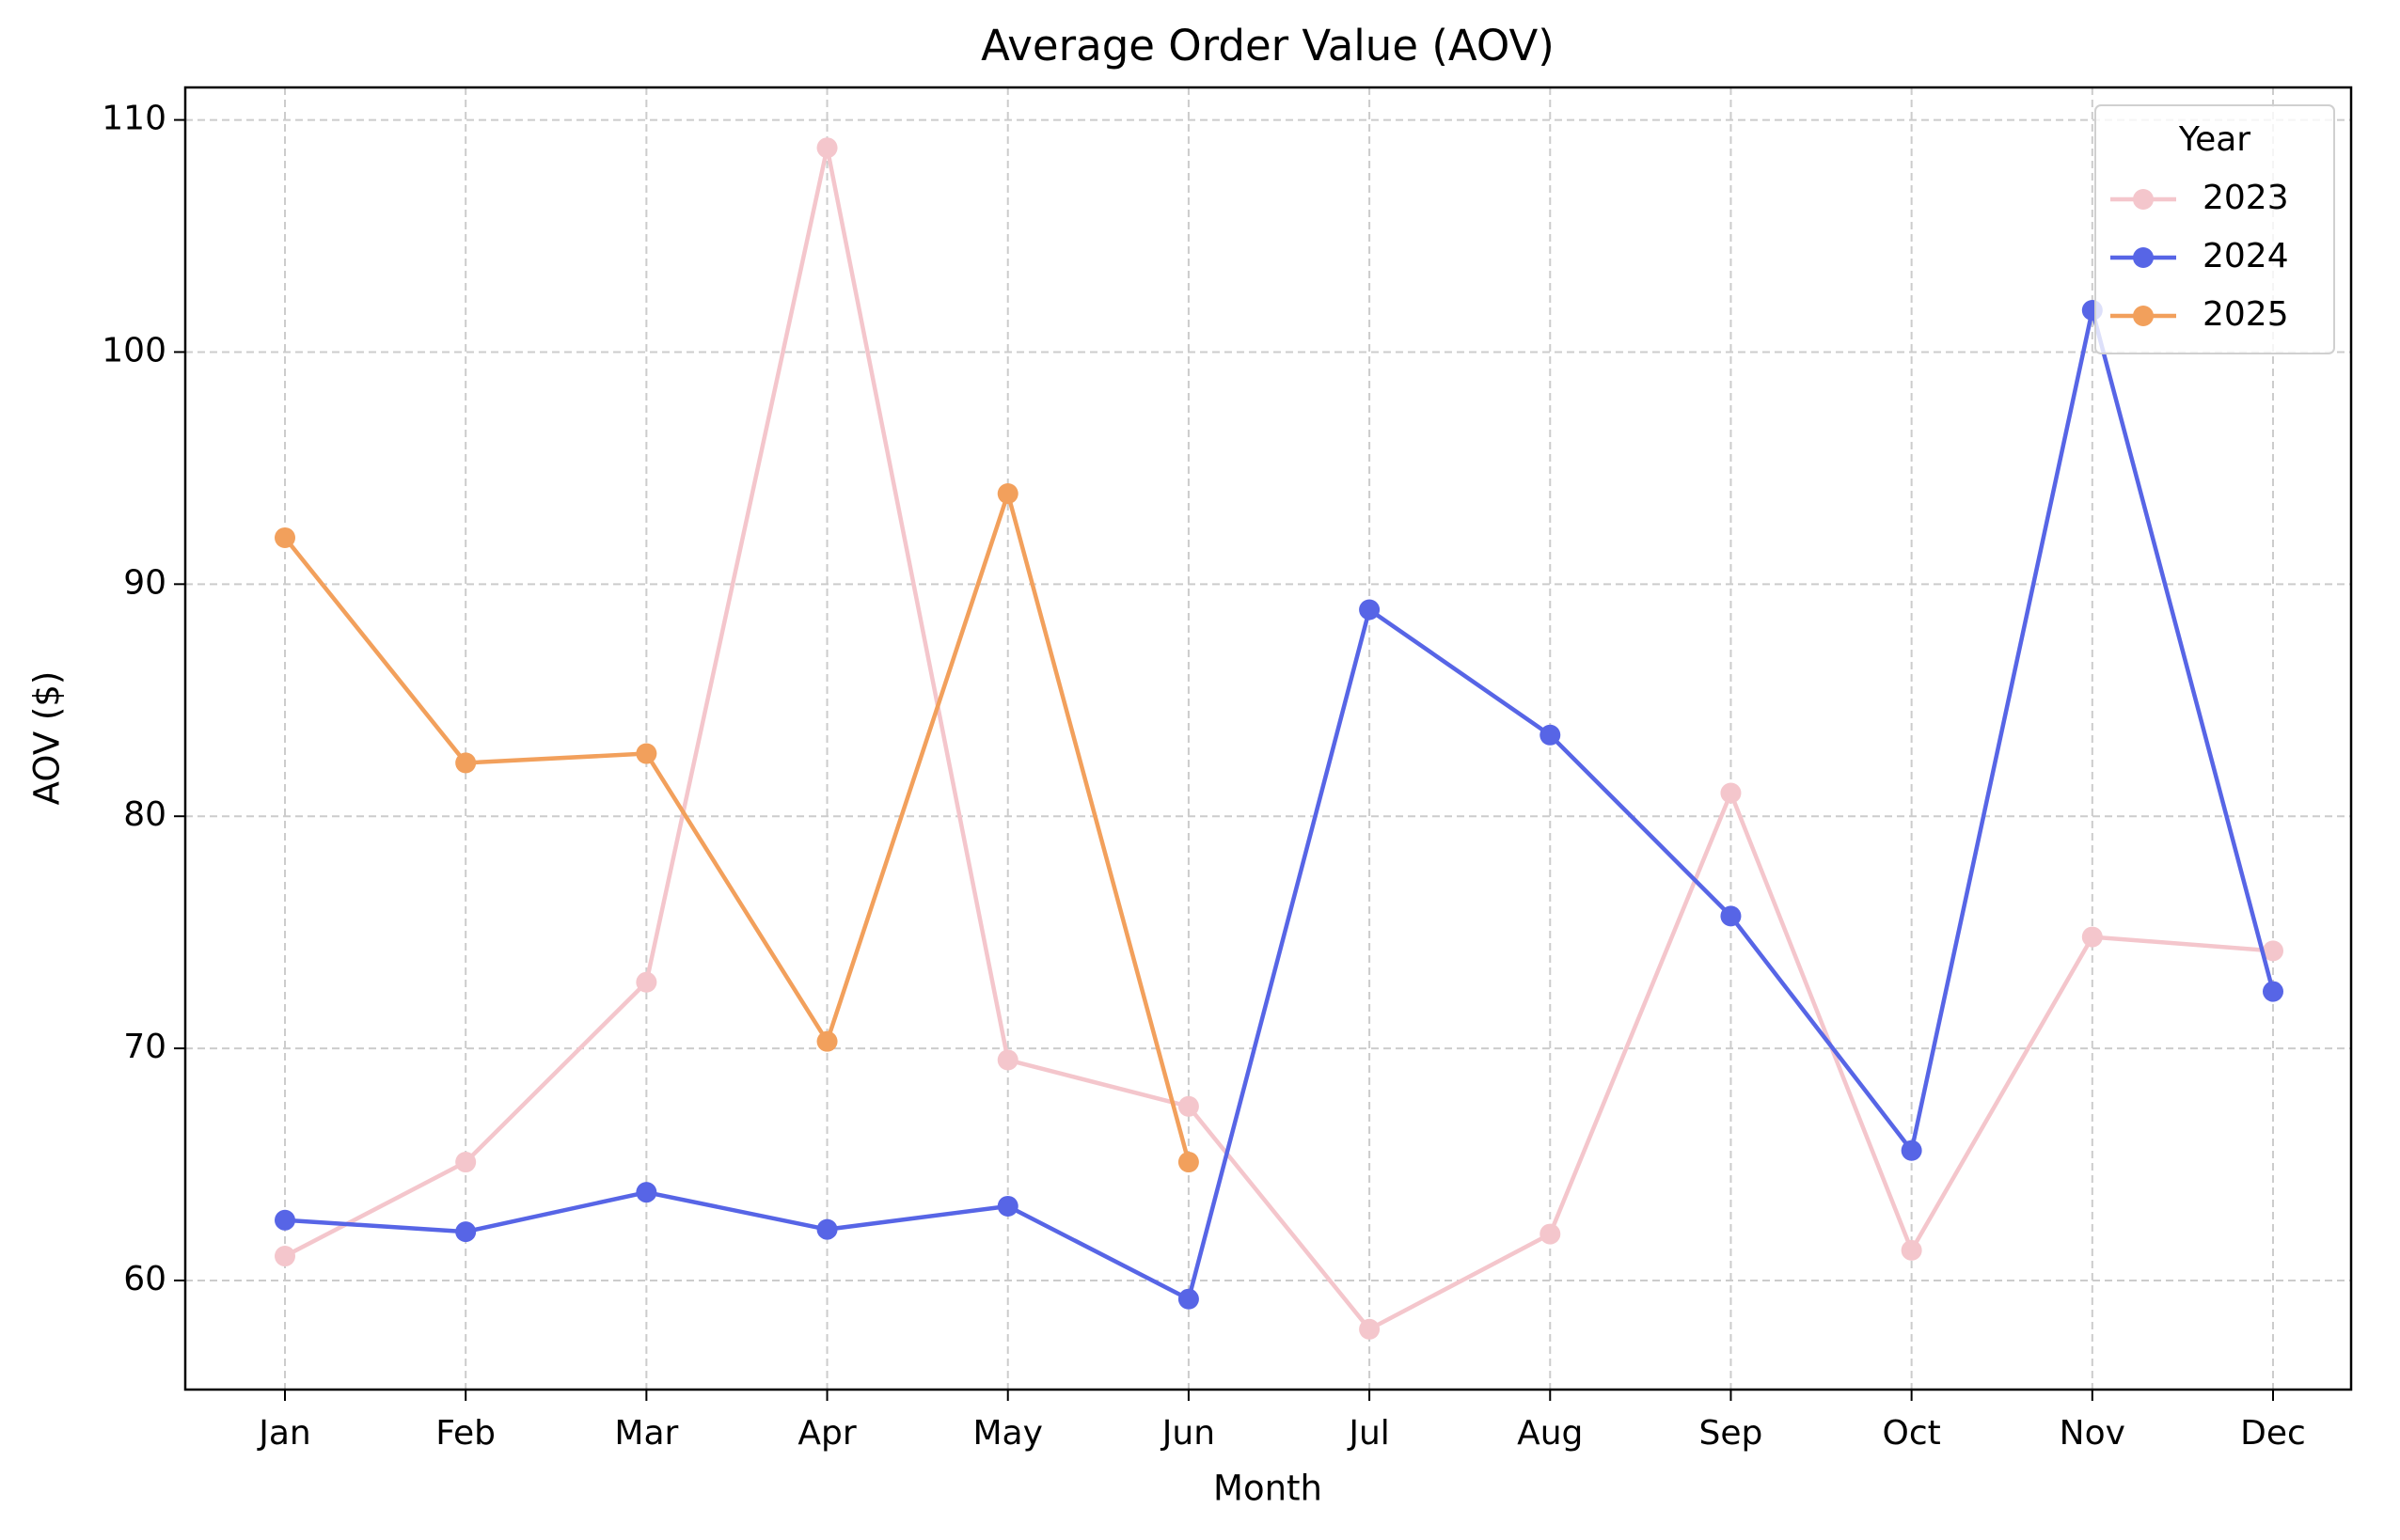  I want to click on x-tick-label: Jul, so click(1368, 1433).